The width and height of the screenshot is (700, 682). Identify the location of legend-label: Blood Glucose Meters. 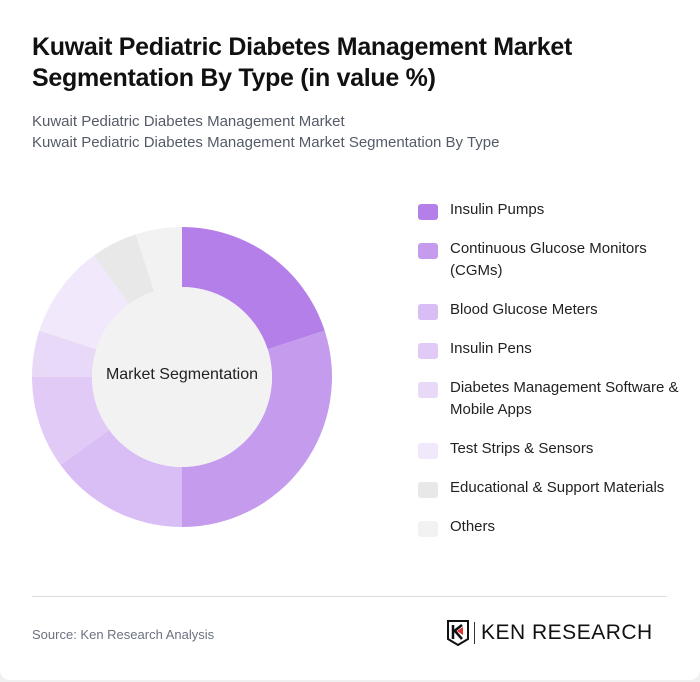
(524, 309).